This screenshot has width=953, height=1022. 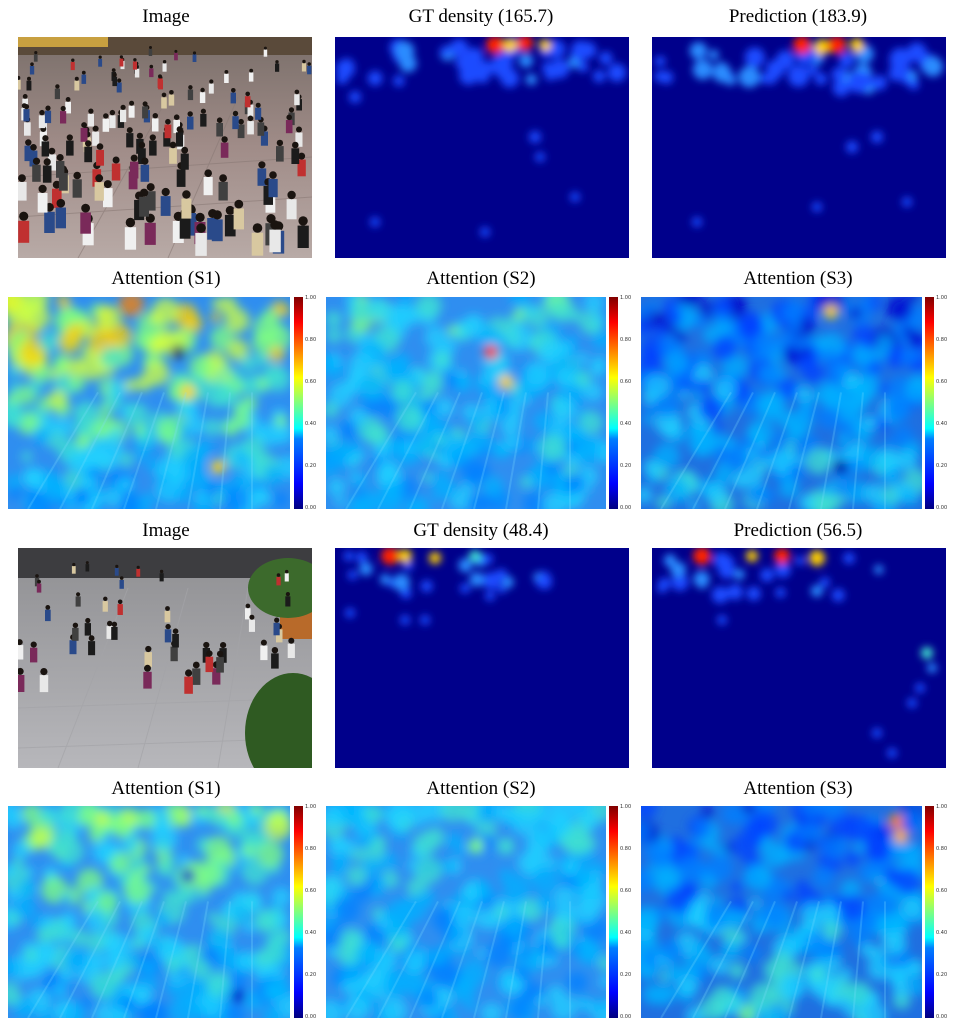 What do you see at coordinates (798, 788) in the screenshot?
I see `attention-s3-title-2: Attention (S3)` at bounding box center [798, 788].